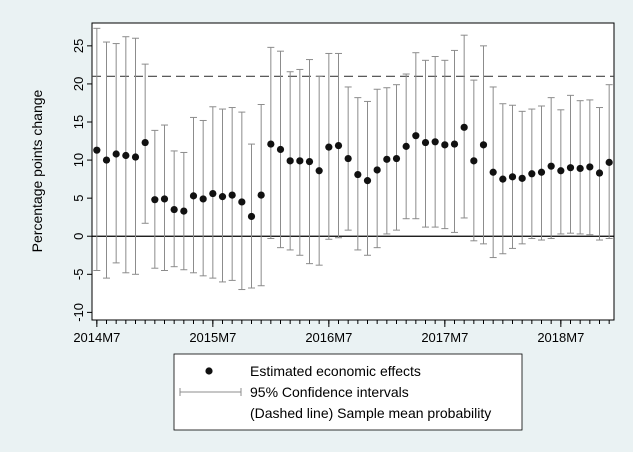 The height and width of the screenshot is (452, 633). What do you see at coordinates (37, 170) in the screenshot?
I see `y-axis-label: Percentage points change` at bounding box center [37, 170].